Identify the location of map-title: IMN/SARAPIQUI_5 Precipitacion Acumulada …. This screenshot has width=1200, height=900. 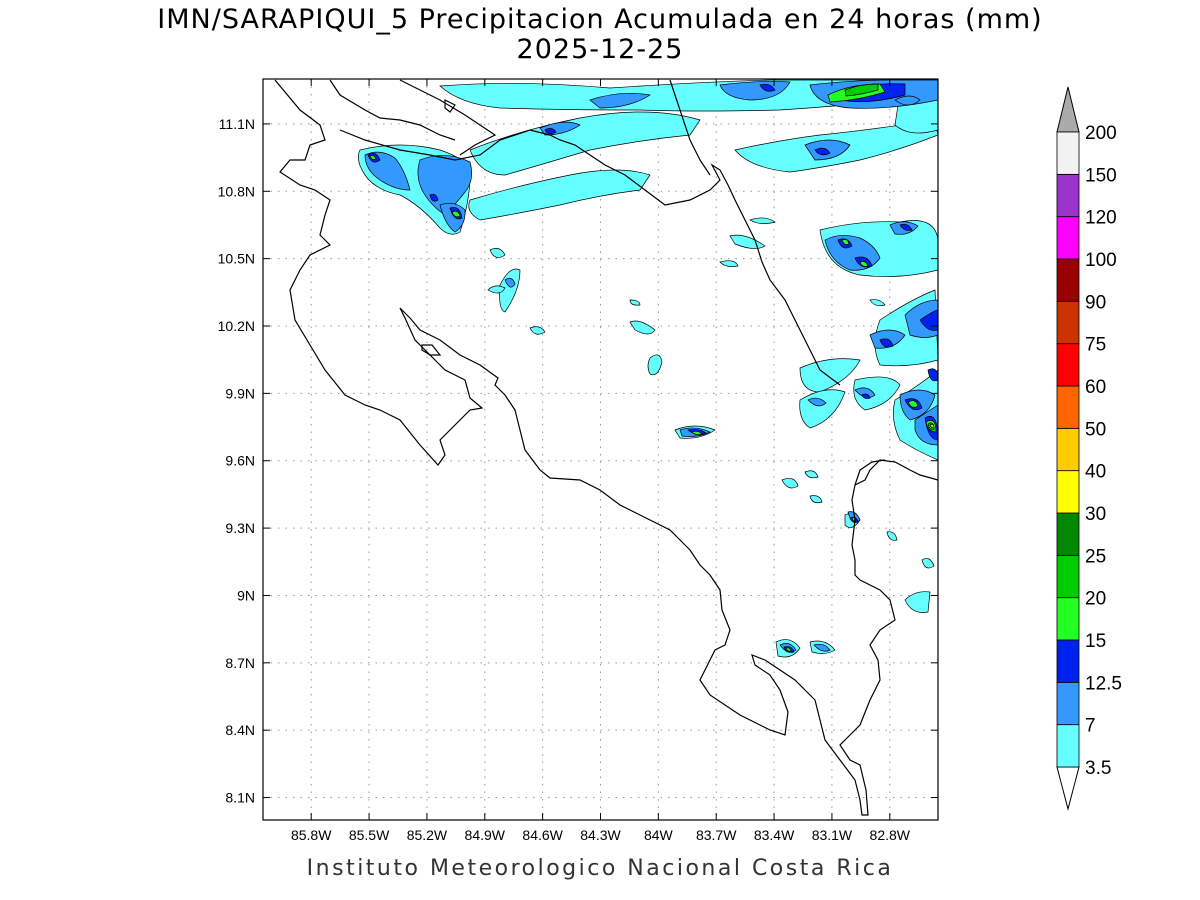
(600, 19).